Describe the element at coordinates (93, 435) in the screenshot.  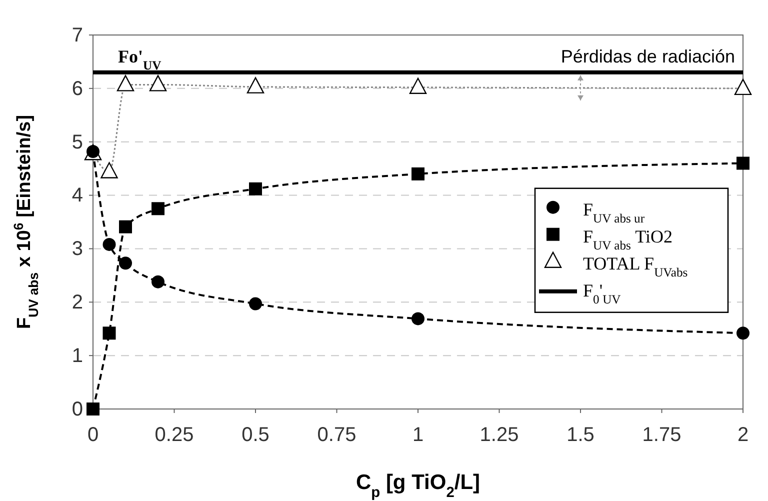
I see `x-tick-label: 0` at that location.